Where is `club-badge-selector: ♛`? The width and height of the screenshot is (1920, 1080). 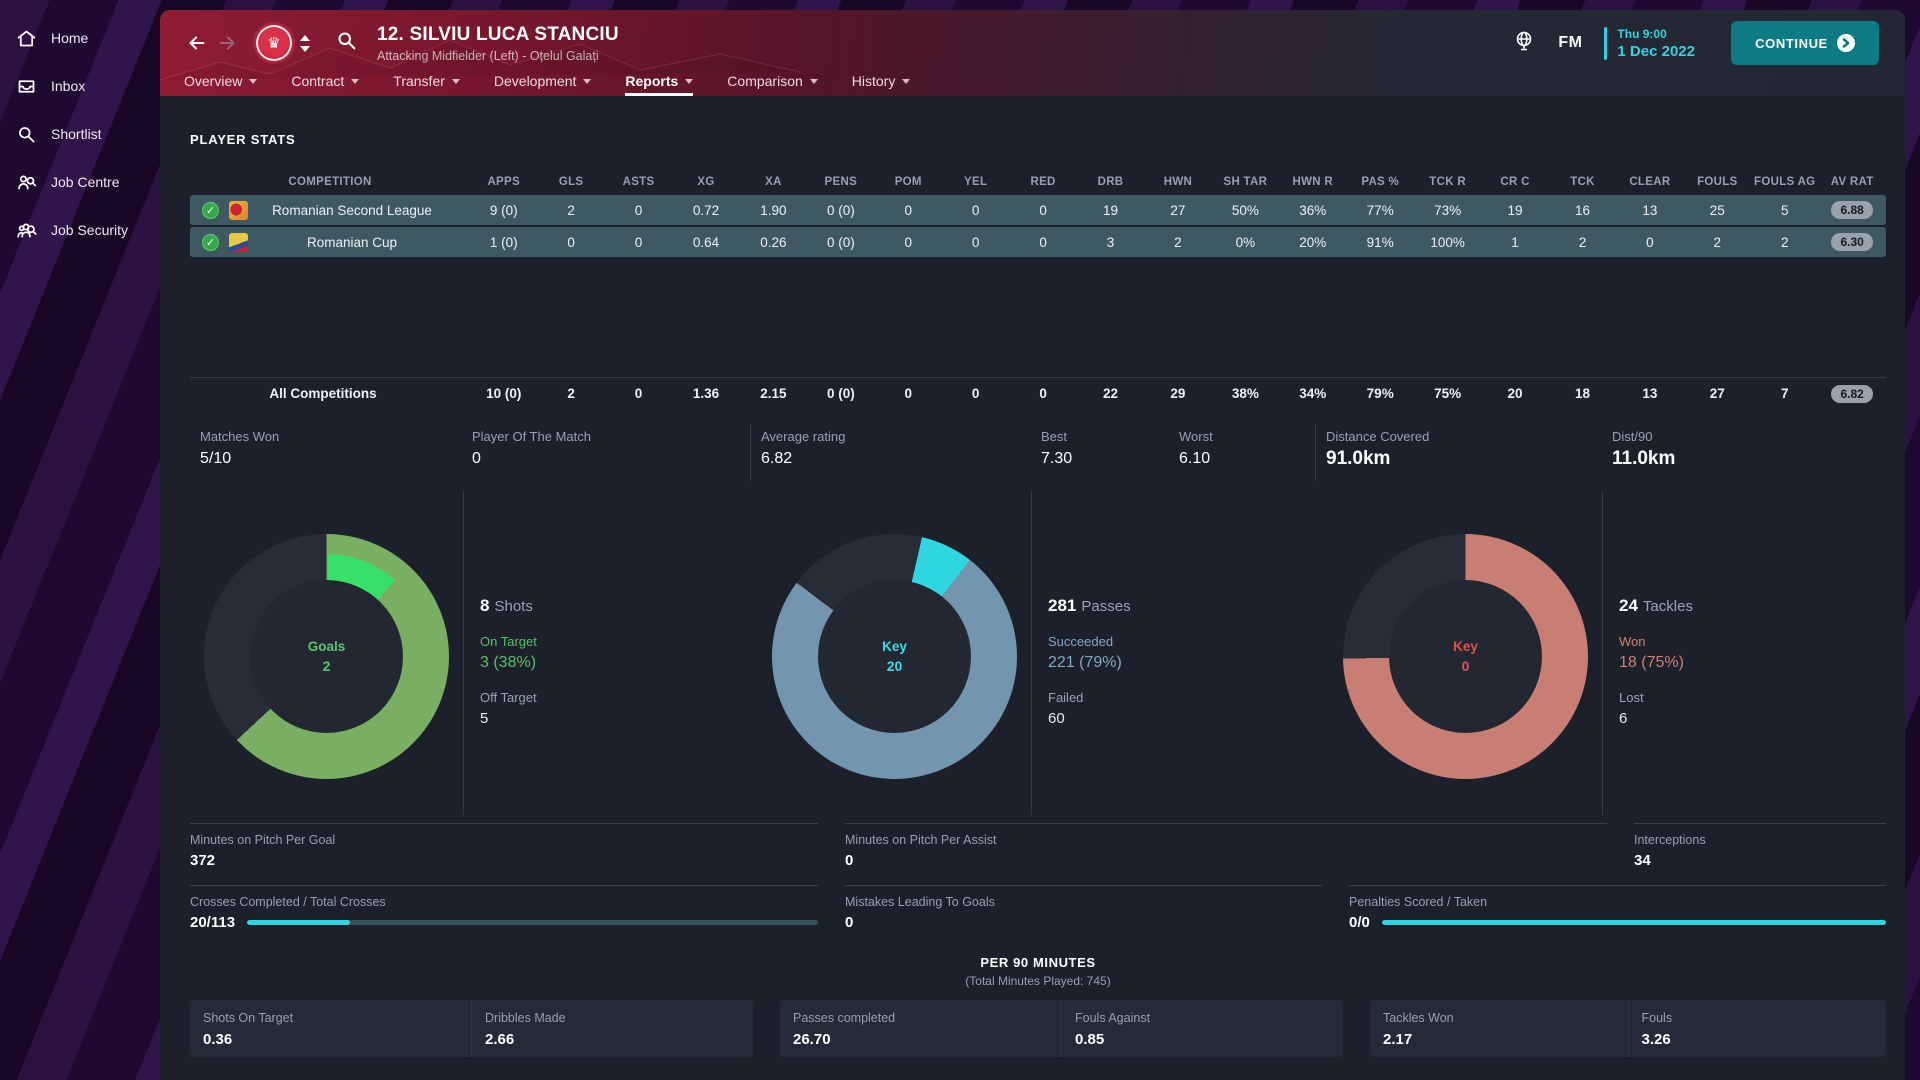
club-badge-selector: ♛ is located at coordinates (283, 43).